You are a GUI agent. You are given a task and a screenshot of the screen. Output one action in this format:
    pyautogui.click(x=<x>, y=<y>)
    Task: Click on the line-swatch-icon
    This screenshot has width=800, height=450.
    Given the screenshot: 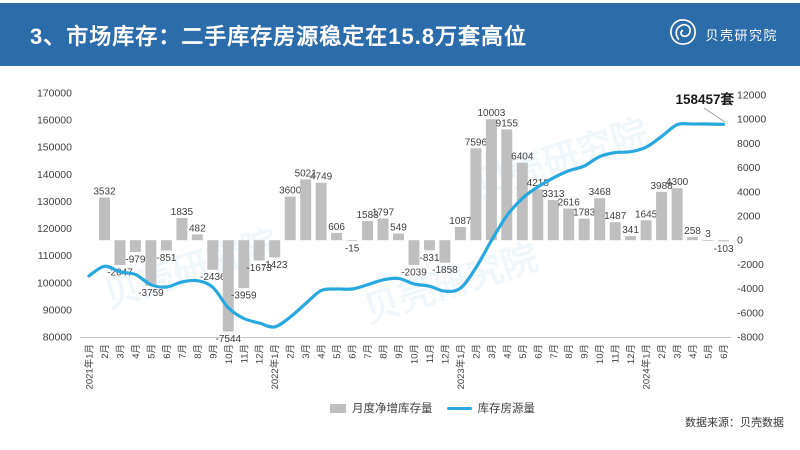 What is the action you would take?
    pyautogui.click(x=459, y=408)
    